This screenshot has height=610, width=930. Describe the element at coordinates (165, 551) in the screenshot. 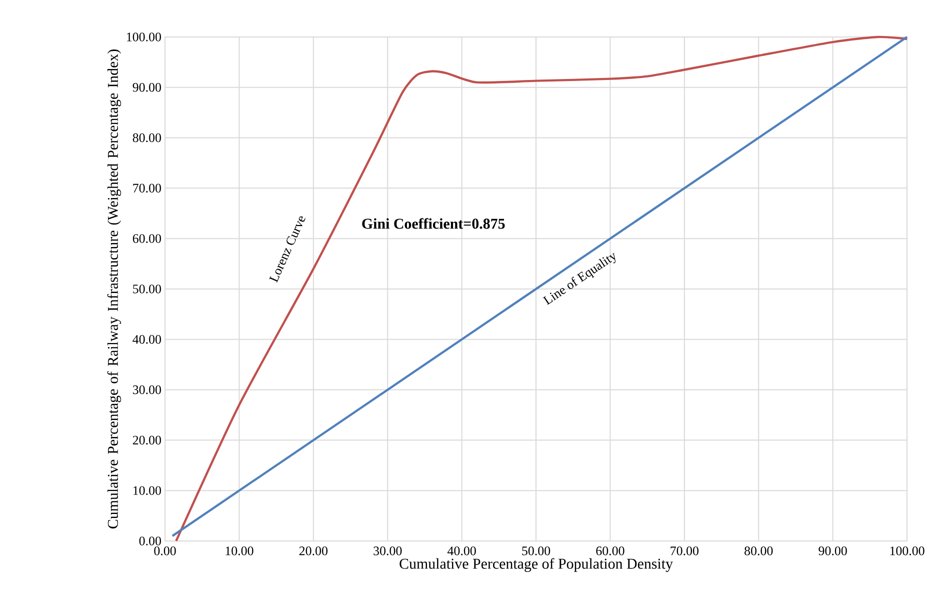

I see `x-tick-label: 0.00` at that location.